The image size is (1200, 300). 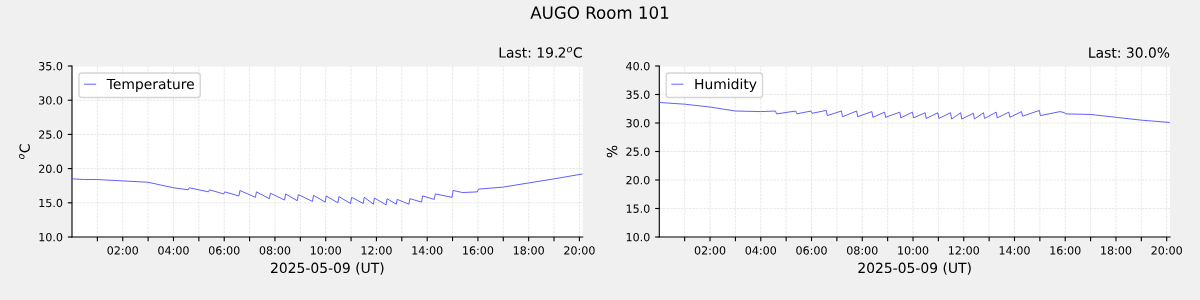 I want to click on legend-label: Temperature, so click(x=150, y=85).